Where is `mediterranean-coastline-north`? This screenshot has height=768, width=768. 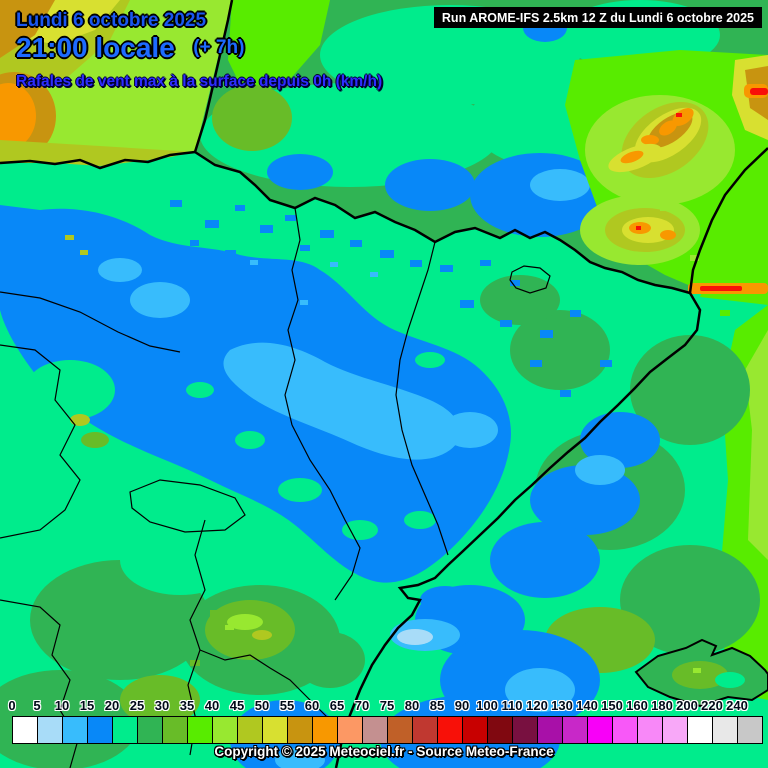 mediterranean-coastline-north is located at coordinates (728, 220).